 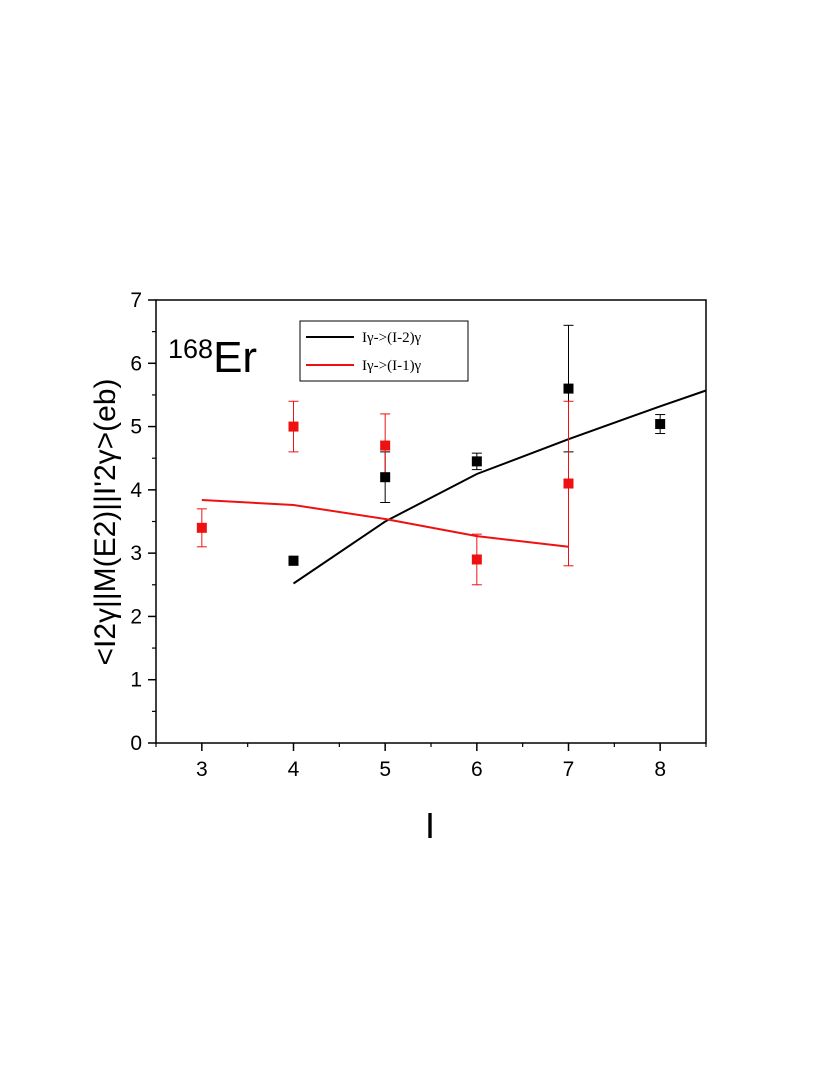 What do you see at coordinates (430, 825) in the screenshot?
I see `x-axis-title: I` at bounding box center [430, 825].